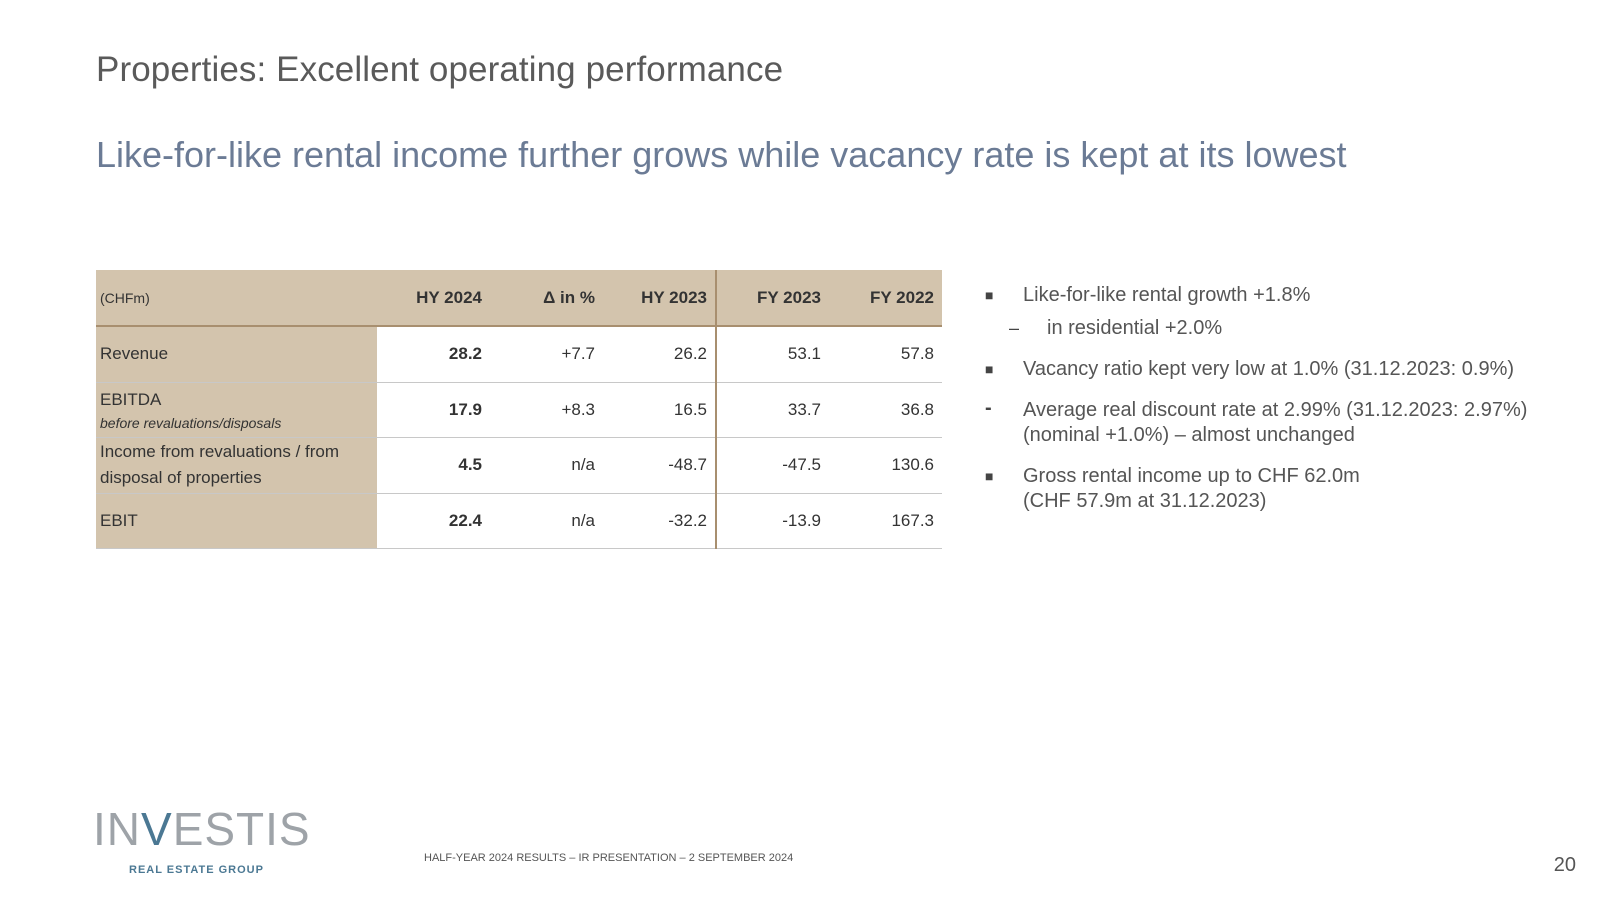 The height and width of the screenshot is (900, 1600). Describe the element at coordinates (433, 520) in the screenshot. I see `cell-value: 22.4` at that location.